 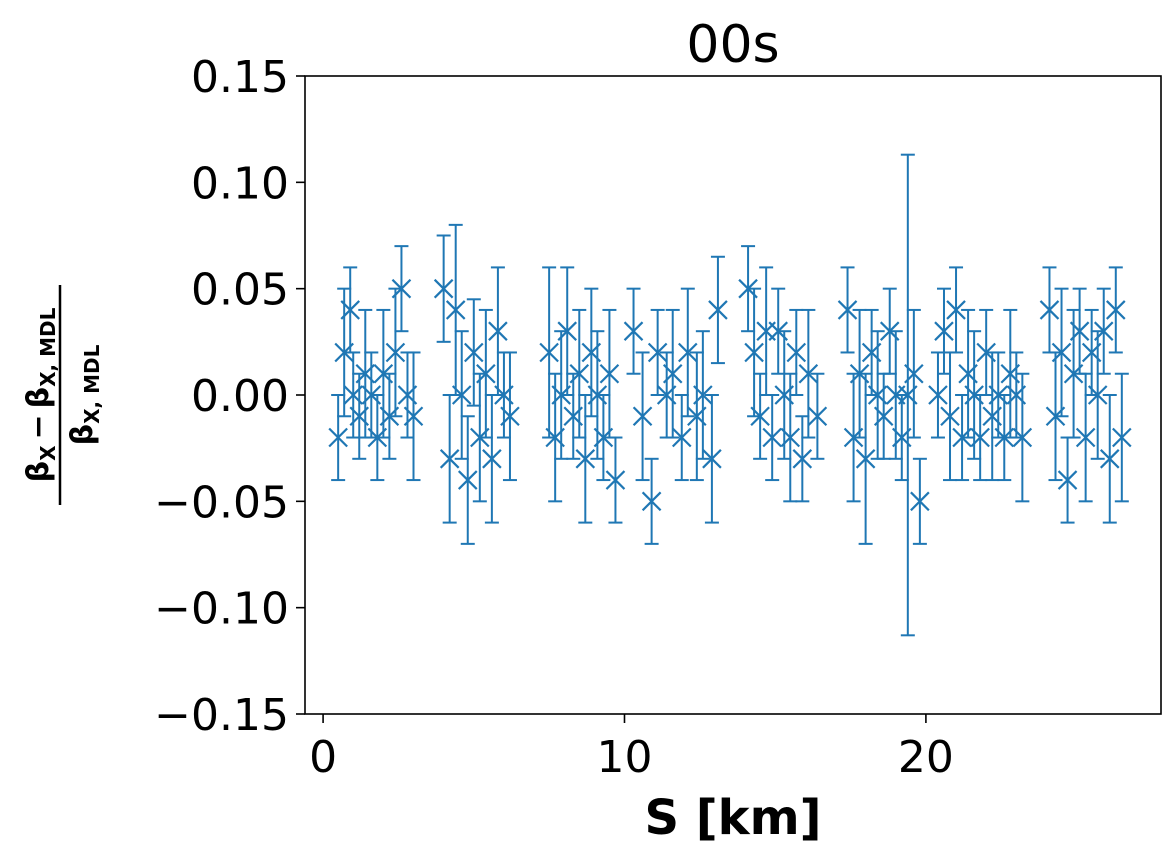 I want to click on y-tick-label: 0.00, so click(x=240, y=396).